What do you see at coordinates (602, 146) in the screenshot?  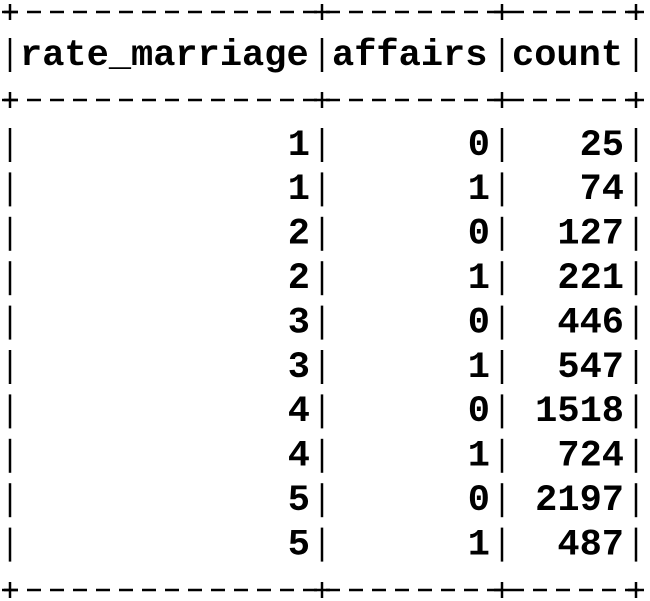 I see `table-cell: 25` at bounding box center [602, 146].